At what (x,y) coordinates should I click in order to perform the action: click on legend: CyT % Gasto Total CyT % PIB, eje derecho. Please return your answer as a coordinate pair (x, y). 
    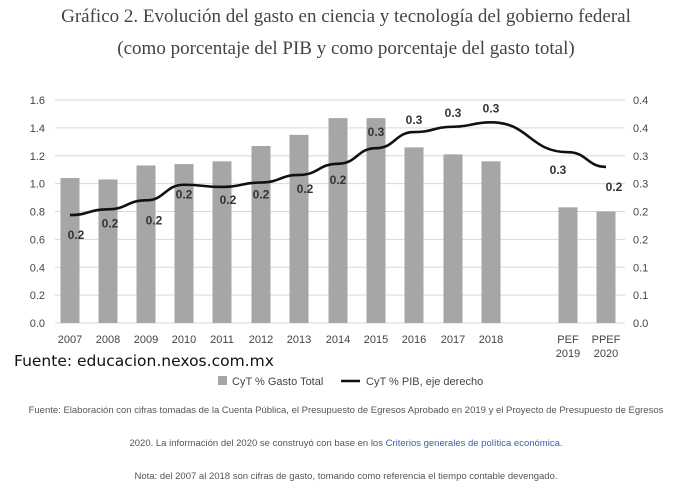
    Looking at the image, I should click on (350, 382).